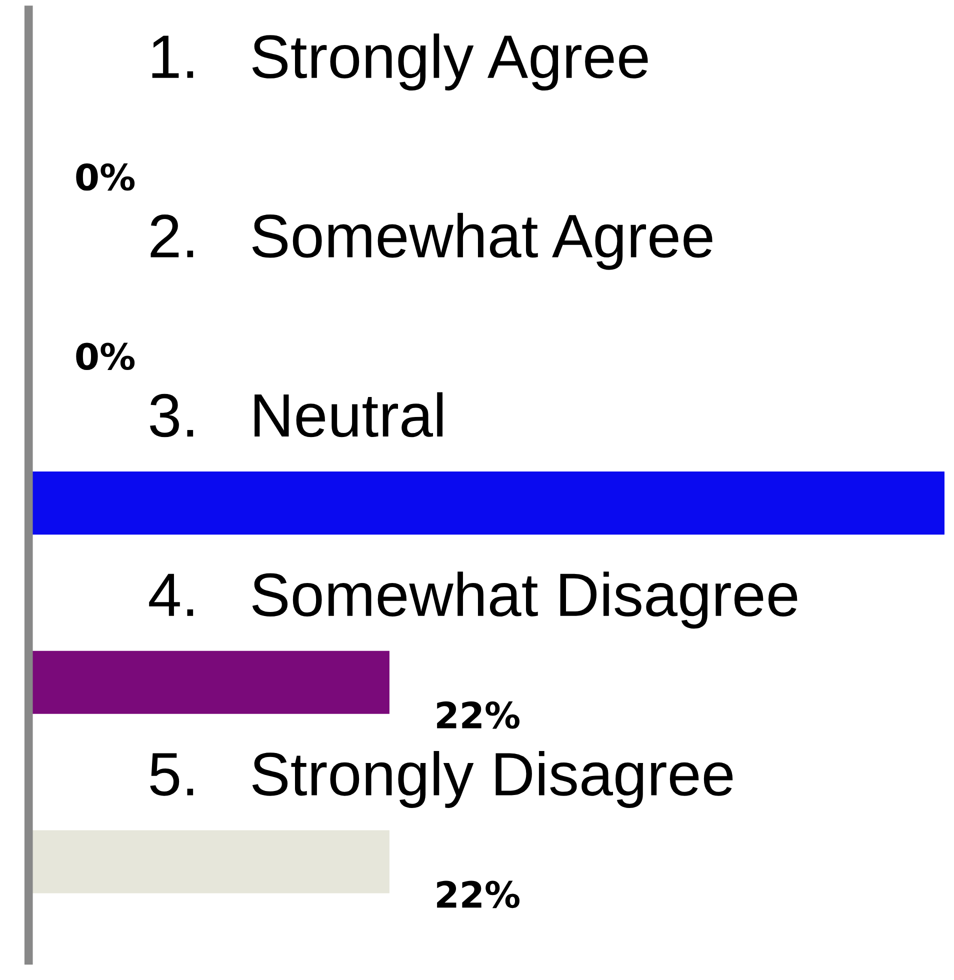  I want to click on y-tick-label: 4. Somewhat Disagree, so click(473, 600).